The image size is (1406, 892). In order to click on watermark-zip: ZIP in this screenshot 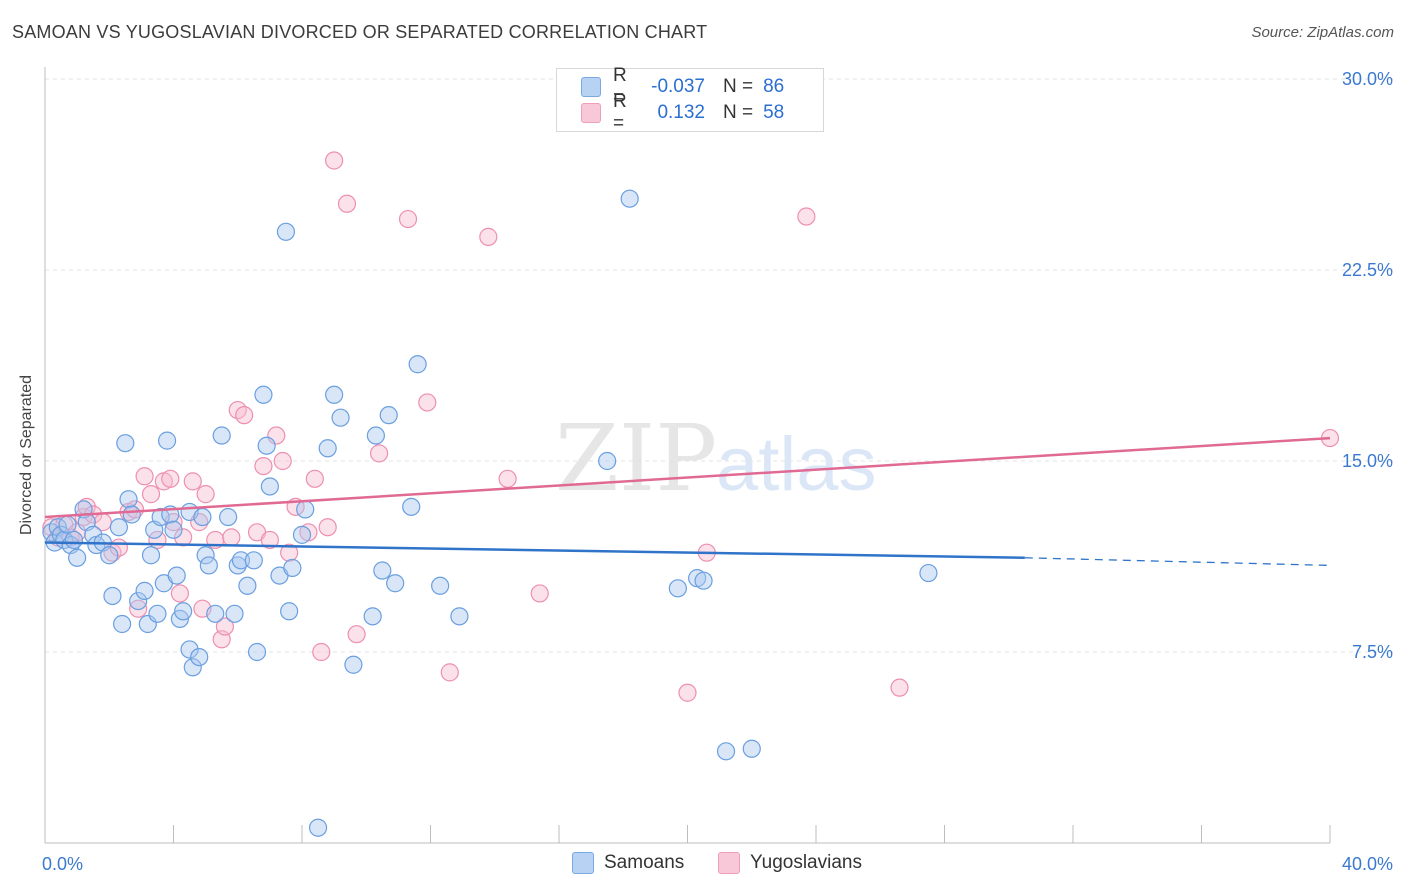, I will do `click(636, 458)`.